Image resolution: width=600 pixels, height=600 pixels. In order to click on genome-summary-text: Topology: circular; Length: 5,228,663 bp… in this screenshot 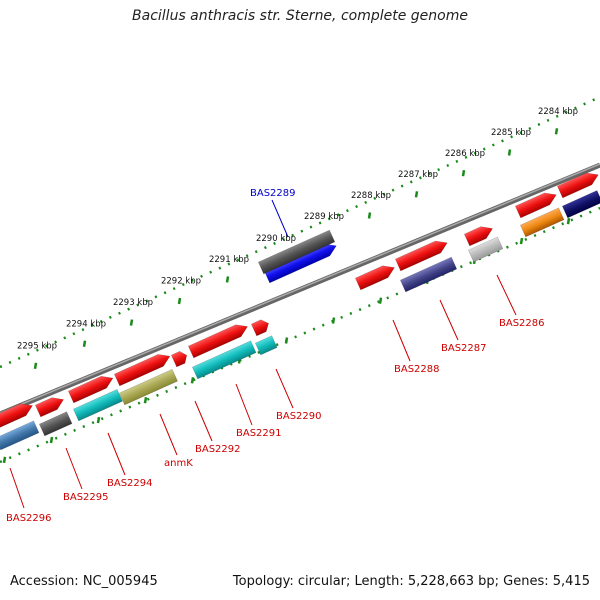, I will do `click(411, 581)`.